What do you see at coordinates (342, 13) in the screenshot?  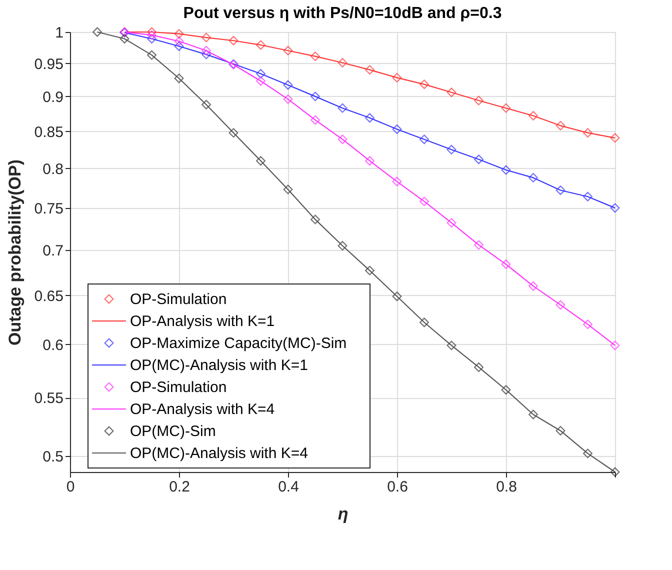 I see `chart-title: Pout versus η with Ps/N0=10dB and ρ=0.3` at bounding box center [342, 13].